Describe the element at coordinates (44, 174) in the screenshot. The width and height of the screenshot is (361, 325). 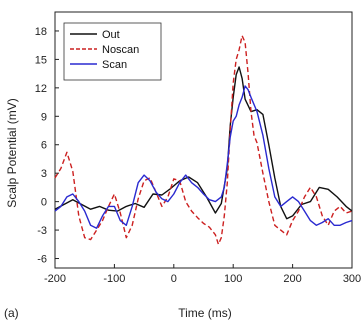
I see `y-tick-label: 3` at that location.